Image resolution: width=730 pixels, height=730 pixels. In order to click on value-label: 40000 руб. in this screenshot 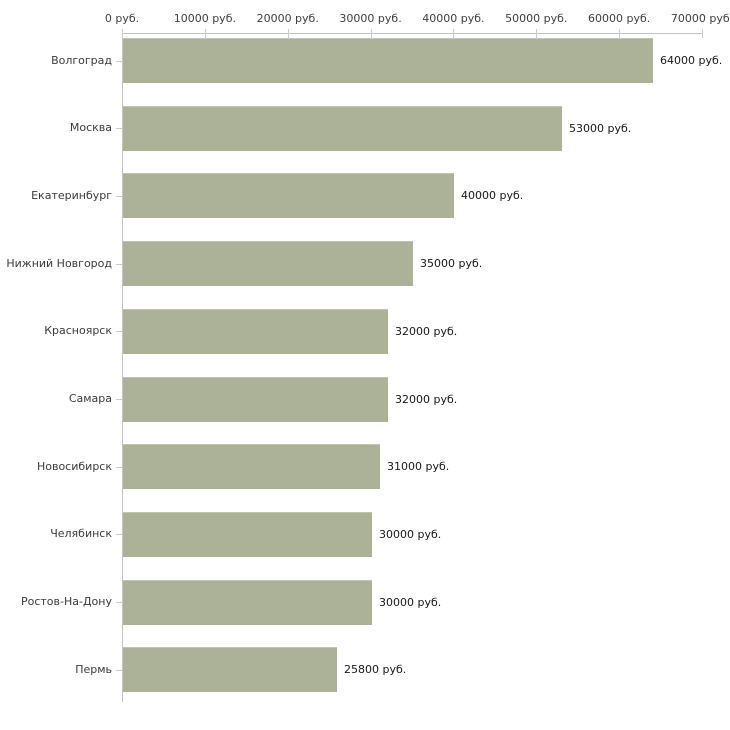, I will do `click(492, 195)`.